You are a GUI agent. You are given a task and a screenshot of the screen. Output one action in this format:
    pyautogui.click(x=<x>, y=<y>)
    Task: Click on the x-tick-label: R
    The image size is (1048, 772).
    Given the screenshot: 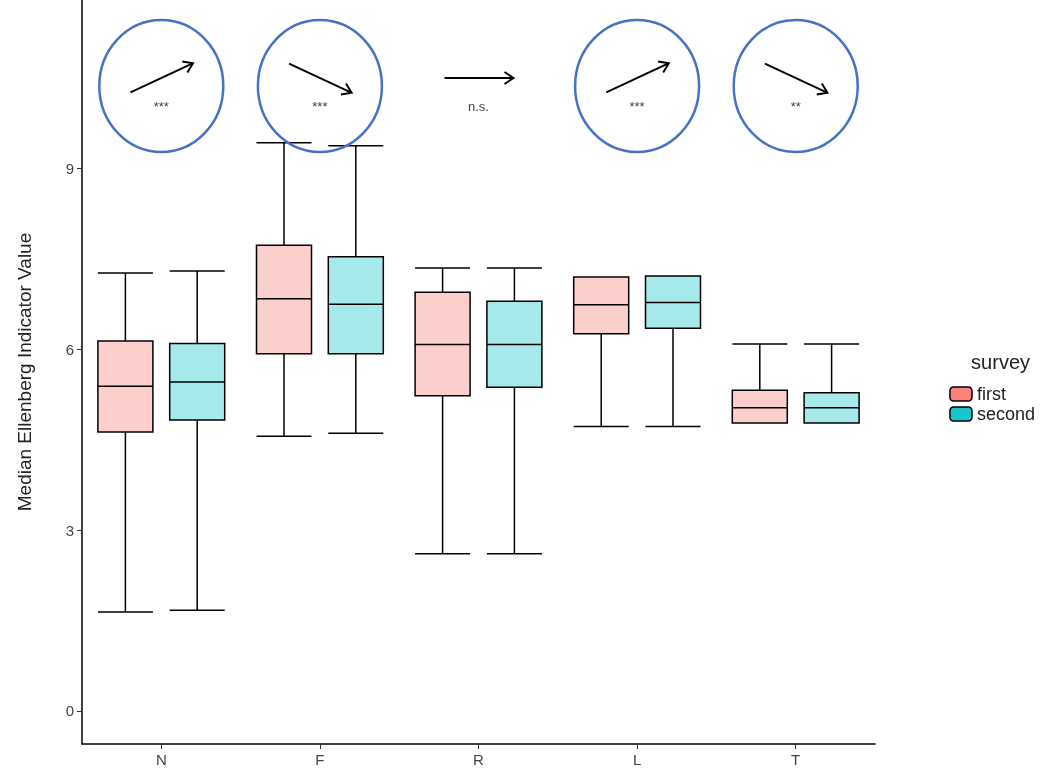 What is the action you would take?
    pyautogui.click(x=479, y=759)
    